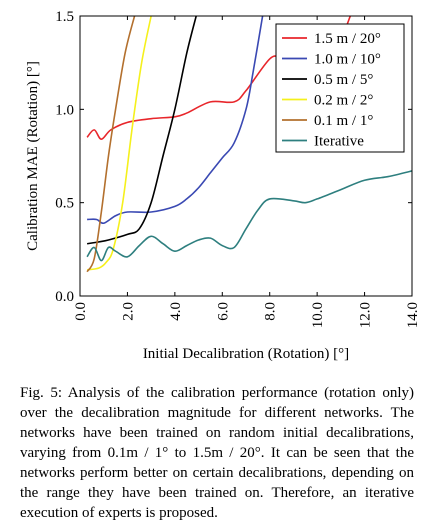 This screenshot has height=523, width=434. What do you see at coordinates (64, 17) in the screenshot?
I see `y-tick-label: 1.5` at bounding box center [64, 17].